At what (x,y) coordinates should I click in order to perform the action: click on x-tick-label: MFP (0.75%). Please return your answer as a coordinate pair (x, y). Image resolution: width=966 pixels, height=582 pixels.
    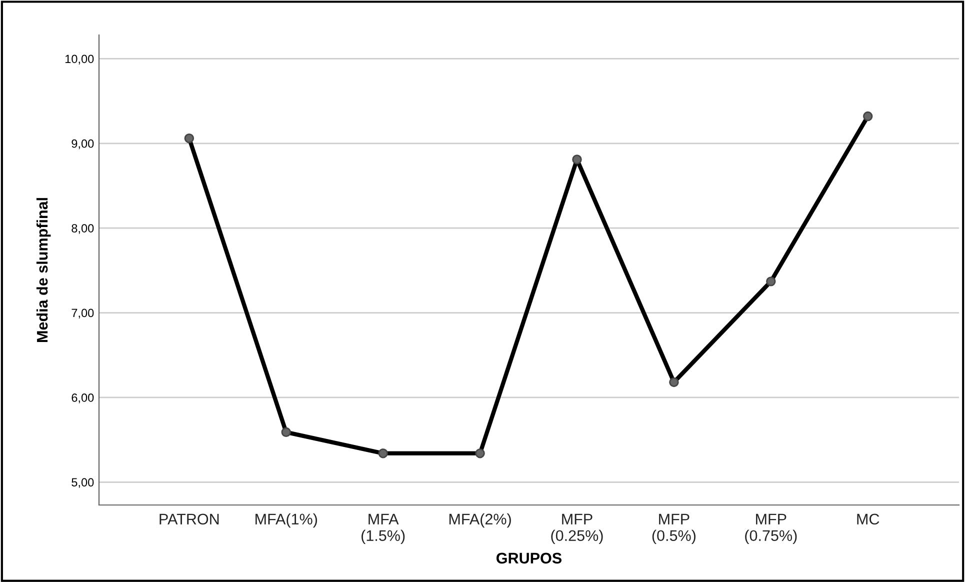
    Looking at the image, I should click on (771, 529).